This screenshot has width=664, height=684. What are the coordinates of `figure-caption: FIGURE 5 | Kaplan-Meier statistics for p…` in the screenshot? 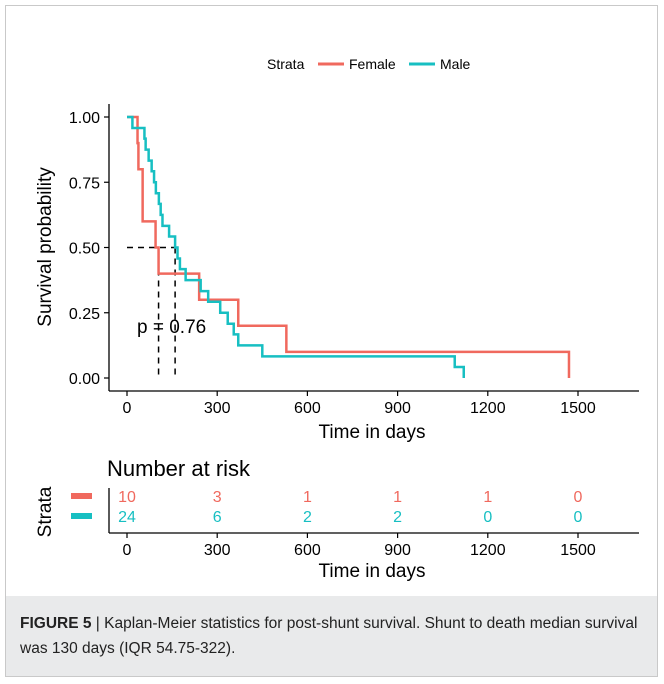 It's located at (332, 636).